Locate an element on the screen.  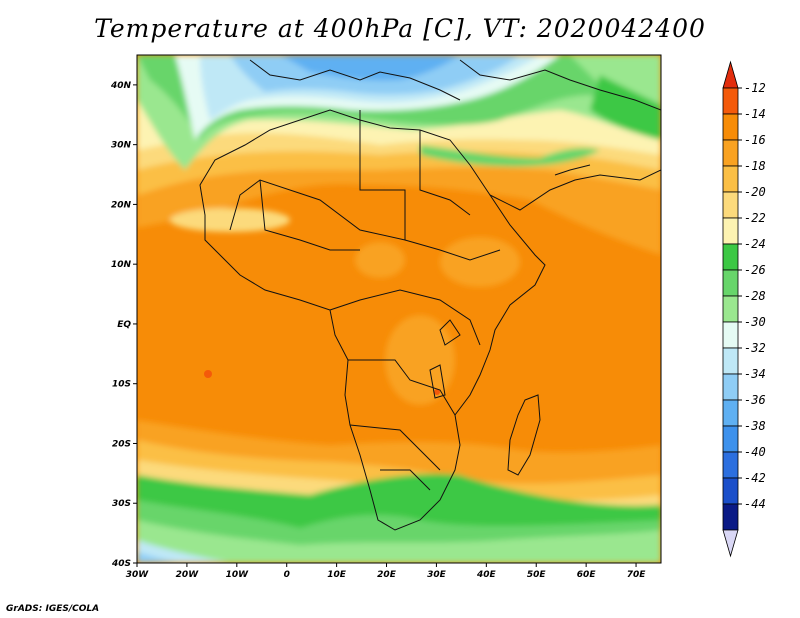
x-tick-label: 10W is located at coordinates (238, 575).